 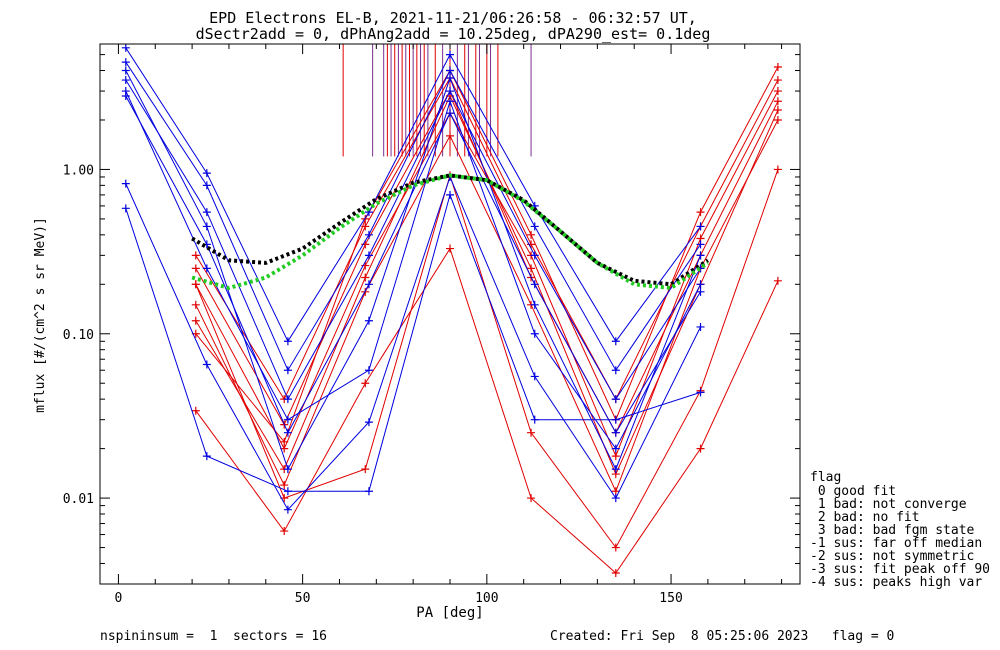 I want to click on legend-entry: -2 sus: not symmetric, so click(x=892, y=556).